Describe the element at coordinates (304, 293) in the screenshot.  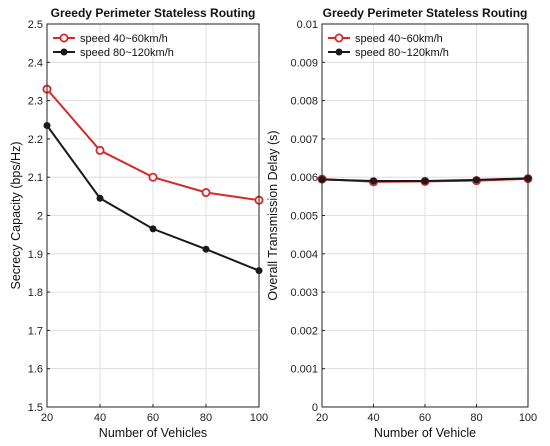
I see `y-tick-label: 0.003` at that location.